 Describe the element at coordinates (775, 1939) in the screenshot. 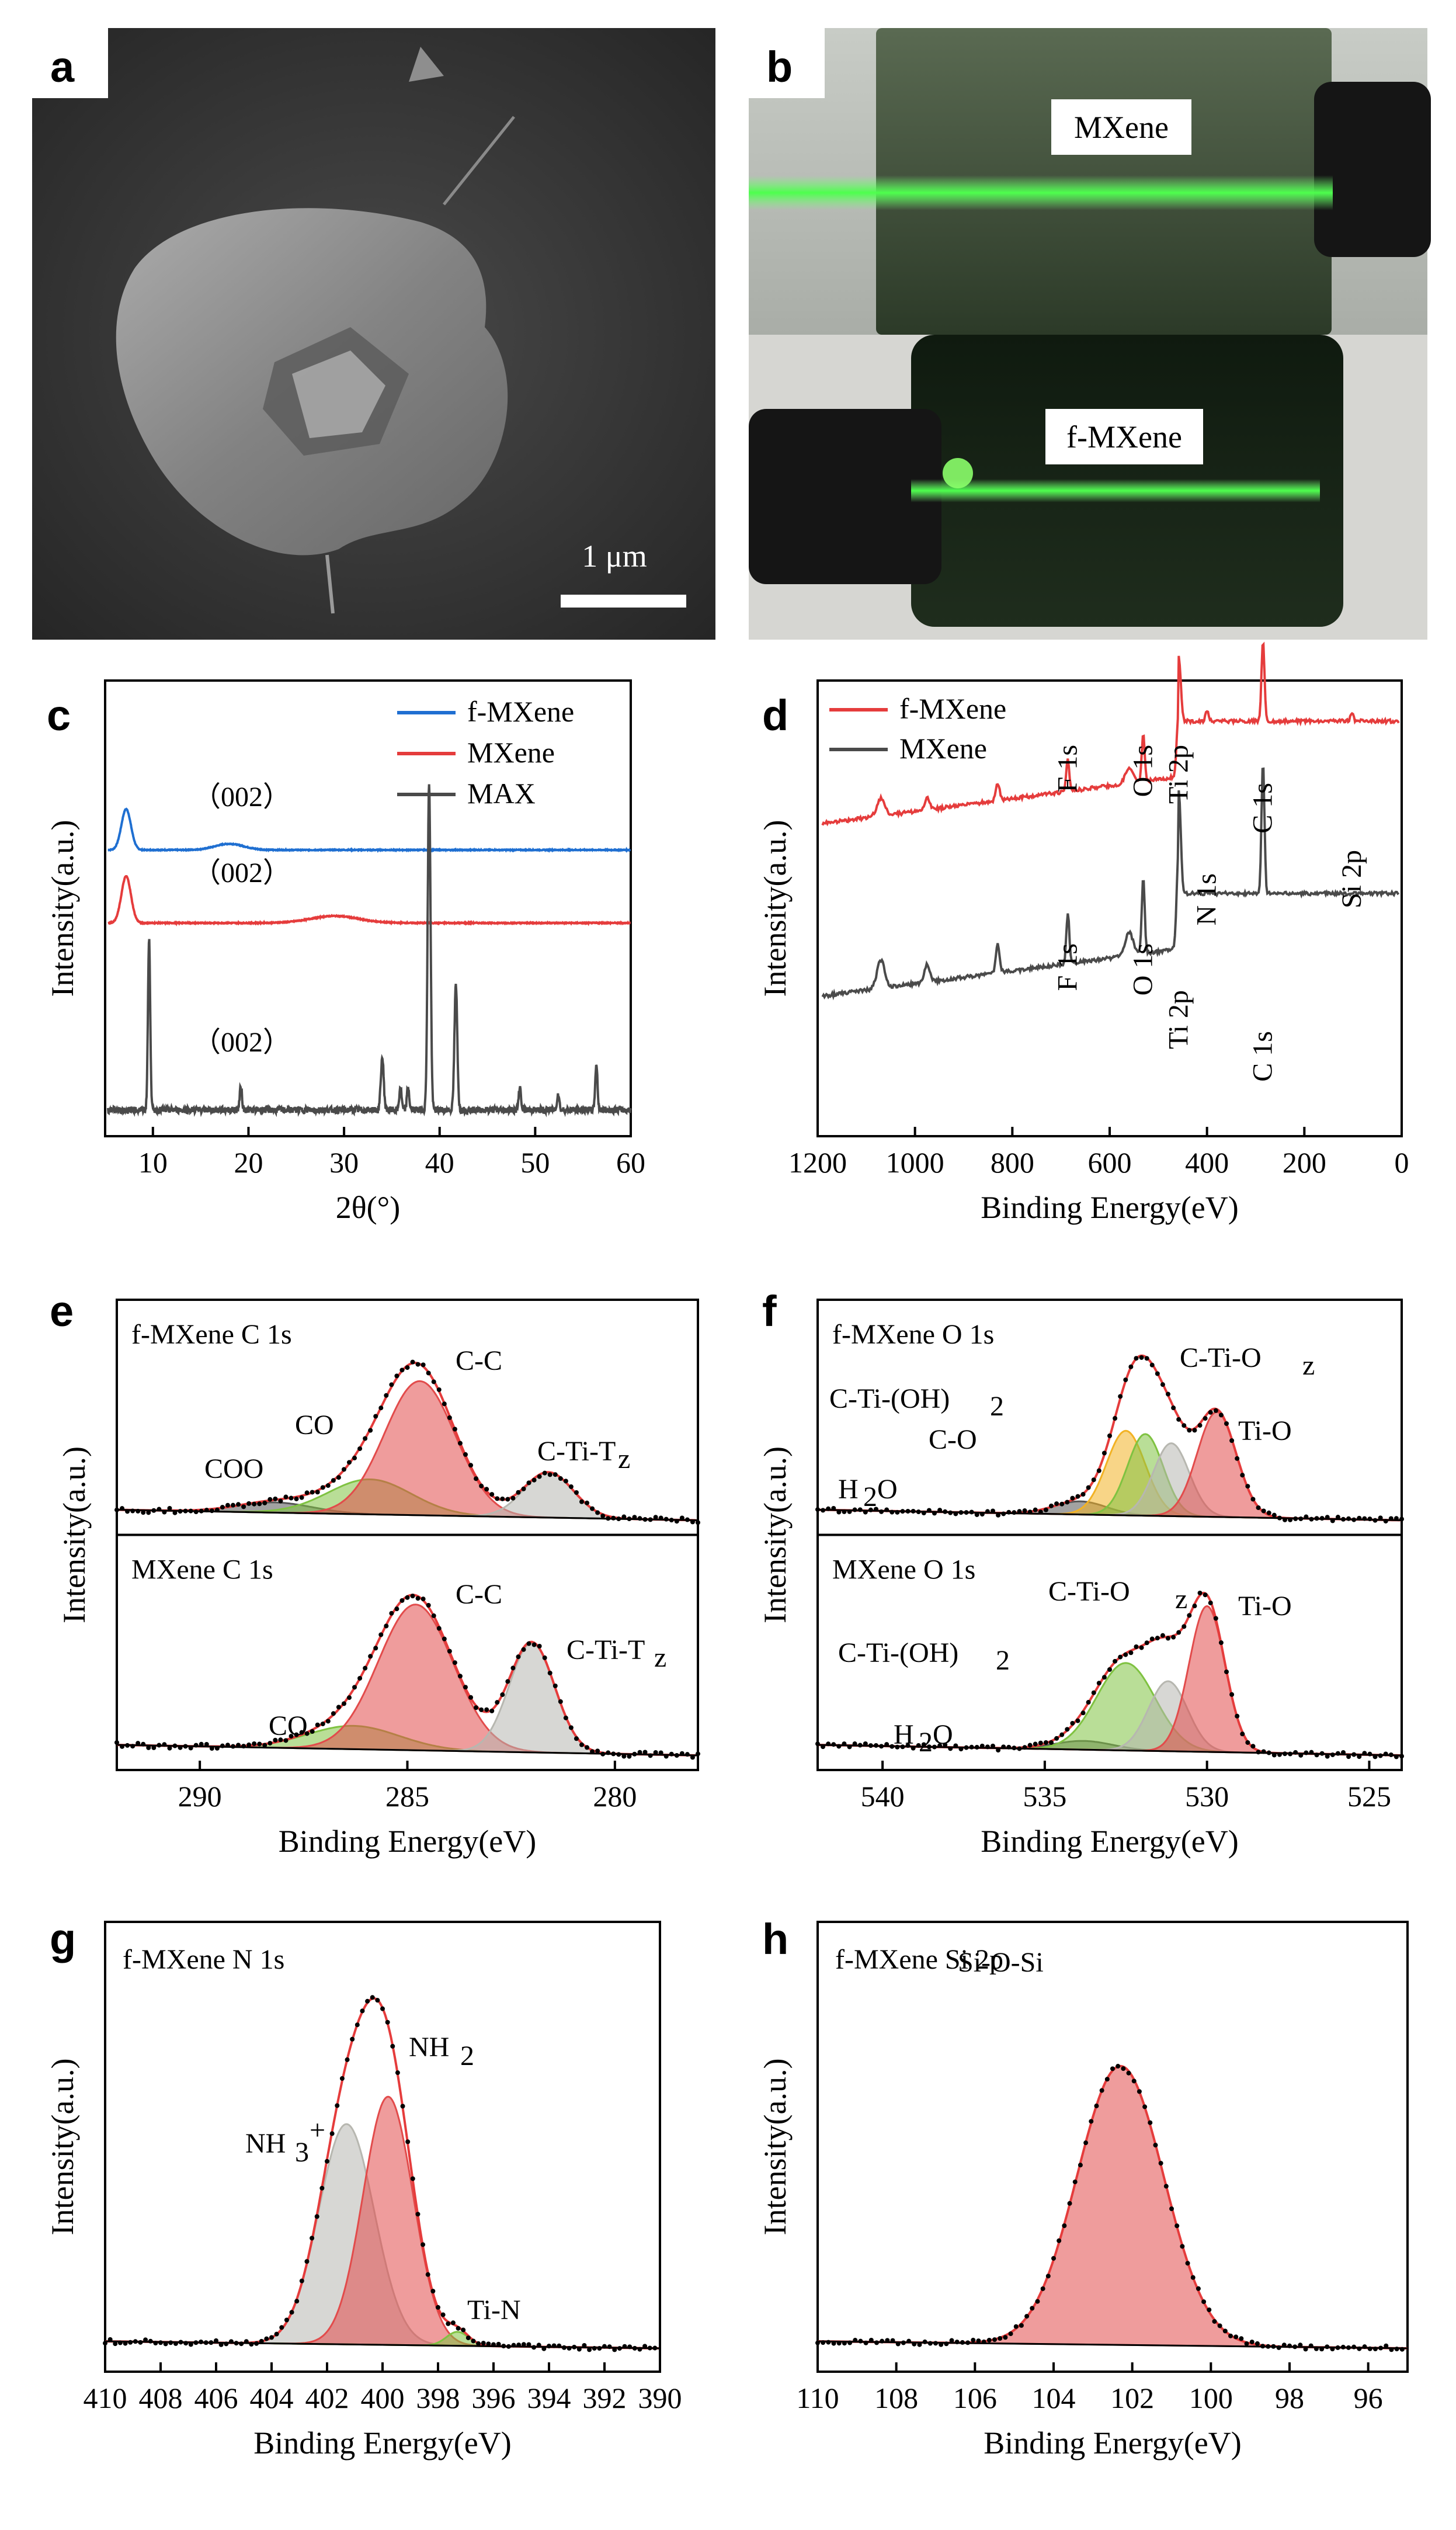

I see `panel-label-h: h` at that location.